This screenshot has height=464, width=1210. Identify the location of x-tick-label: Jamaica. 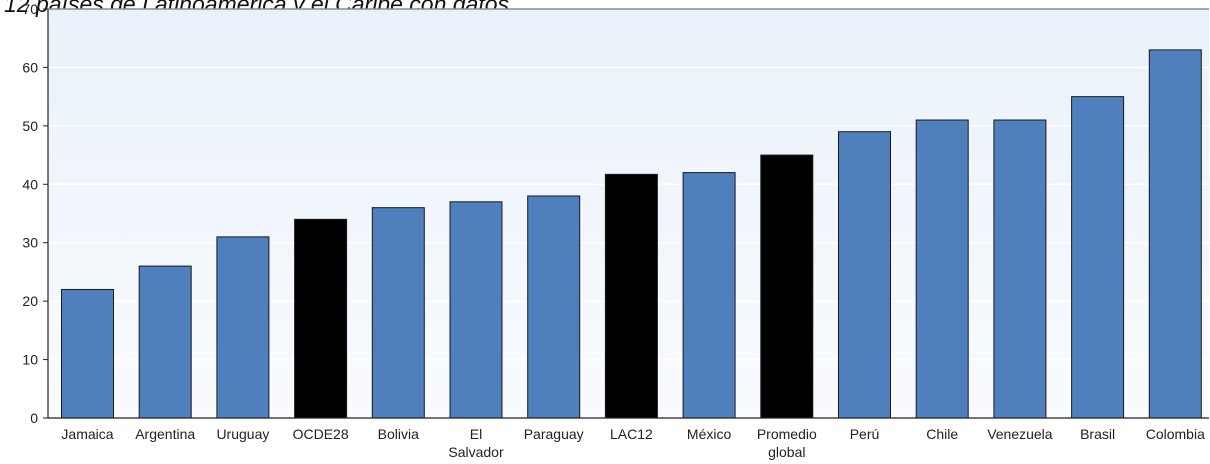
(87, 434).